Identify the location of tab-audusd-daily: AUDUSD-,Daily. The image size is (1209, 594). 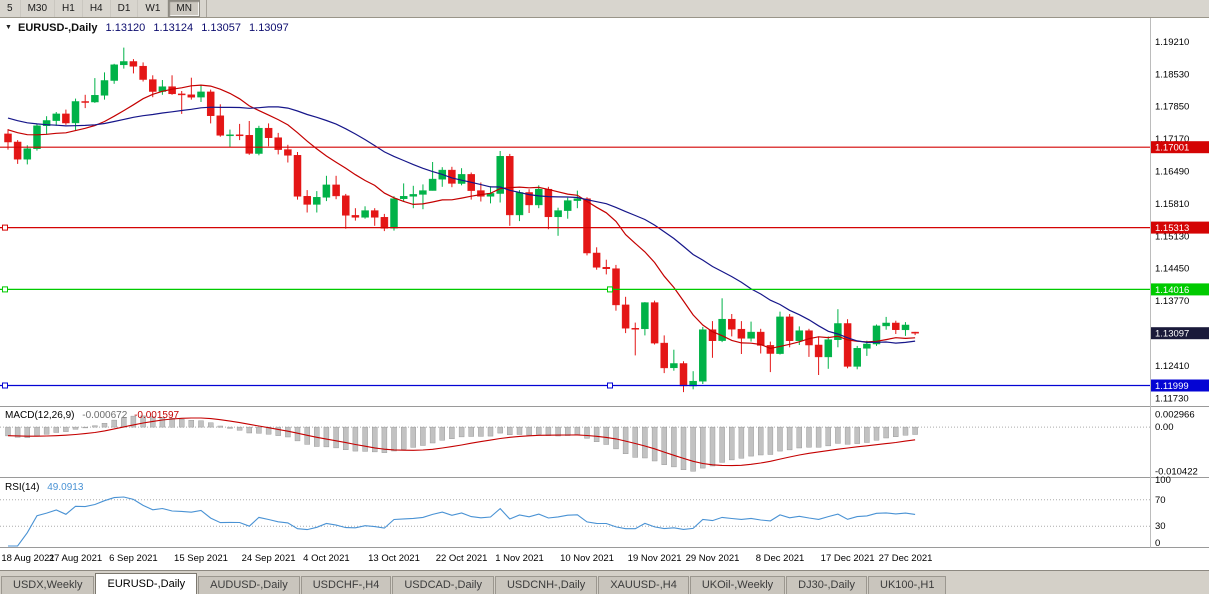
(249, 585).